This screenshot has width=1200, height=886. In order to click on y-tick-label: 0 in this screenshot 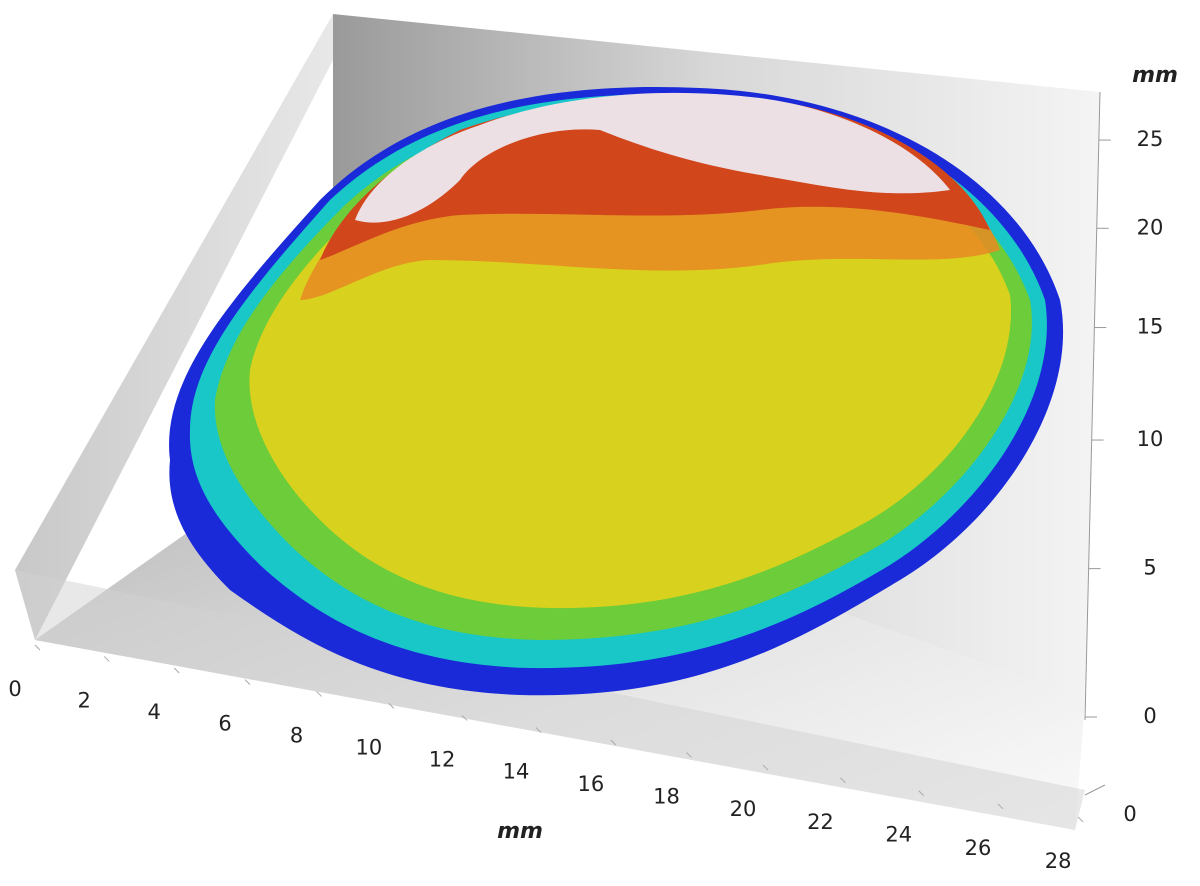, I will do `click(1129, 814)`.